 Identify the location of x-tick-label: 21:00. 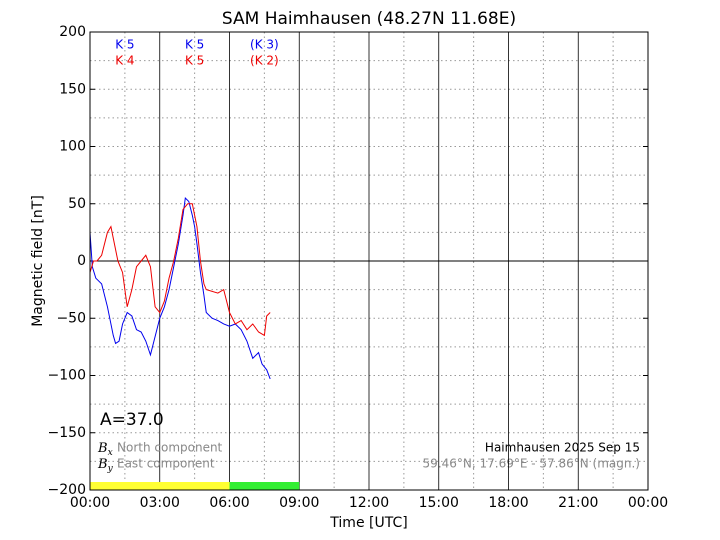
(578, 503).